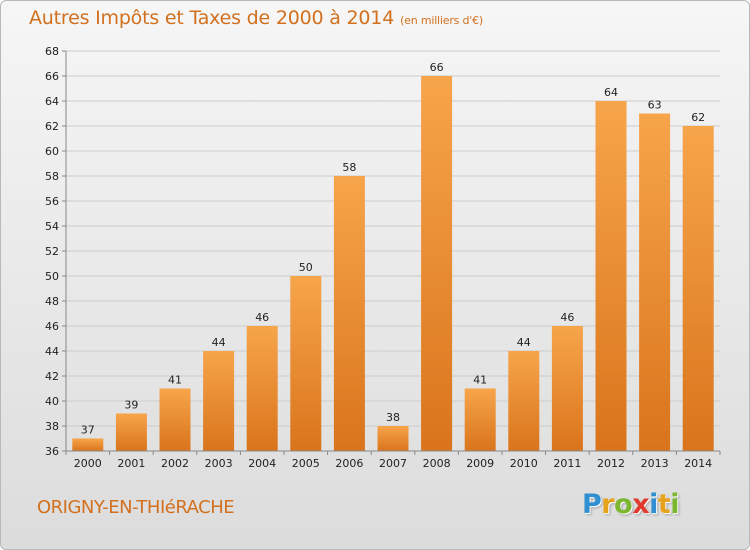 The image size is (750, 550). What do you see at coordinates (592, 504) in the screenshot?
I see `logo-letter: P` at bounding box center [592, 504].